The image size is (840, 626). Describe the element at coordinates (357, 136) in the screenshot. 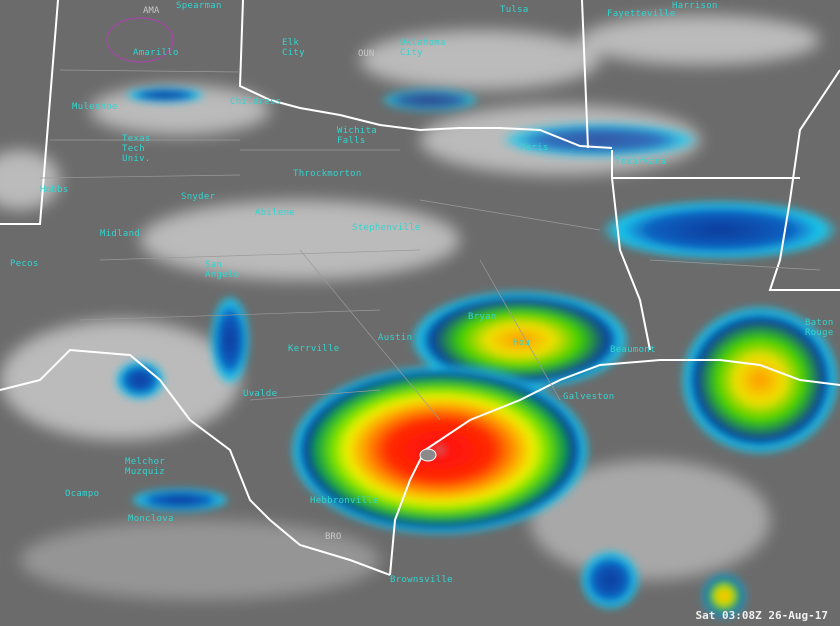

I see `city-wichita-falls: Wichita Falls` at that location.